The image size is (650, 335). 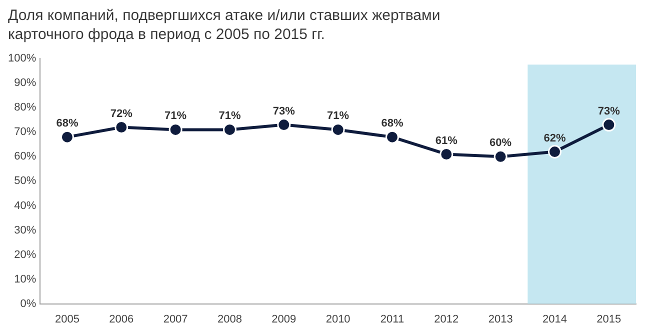 What do you see at coordinates (229, 319) in the screenshot?
I see `x-tick-label: 2008` at bounding box center [229, 319].